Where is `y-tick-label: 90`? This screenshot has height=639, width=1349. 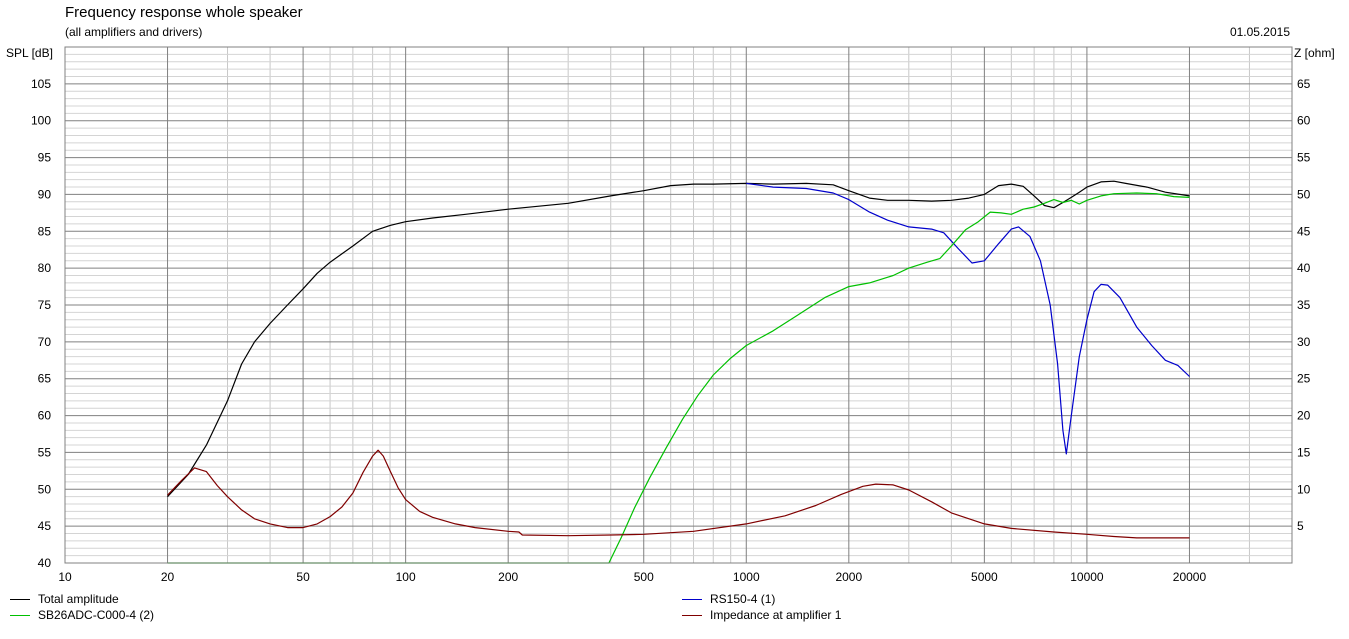
y-tick-label: 90 is located at coordinates (45, 194).